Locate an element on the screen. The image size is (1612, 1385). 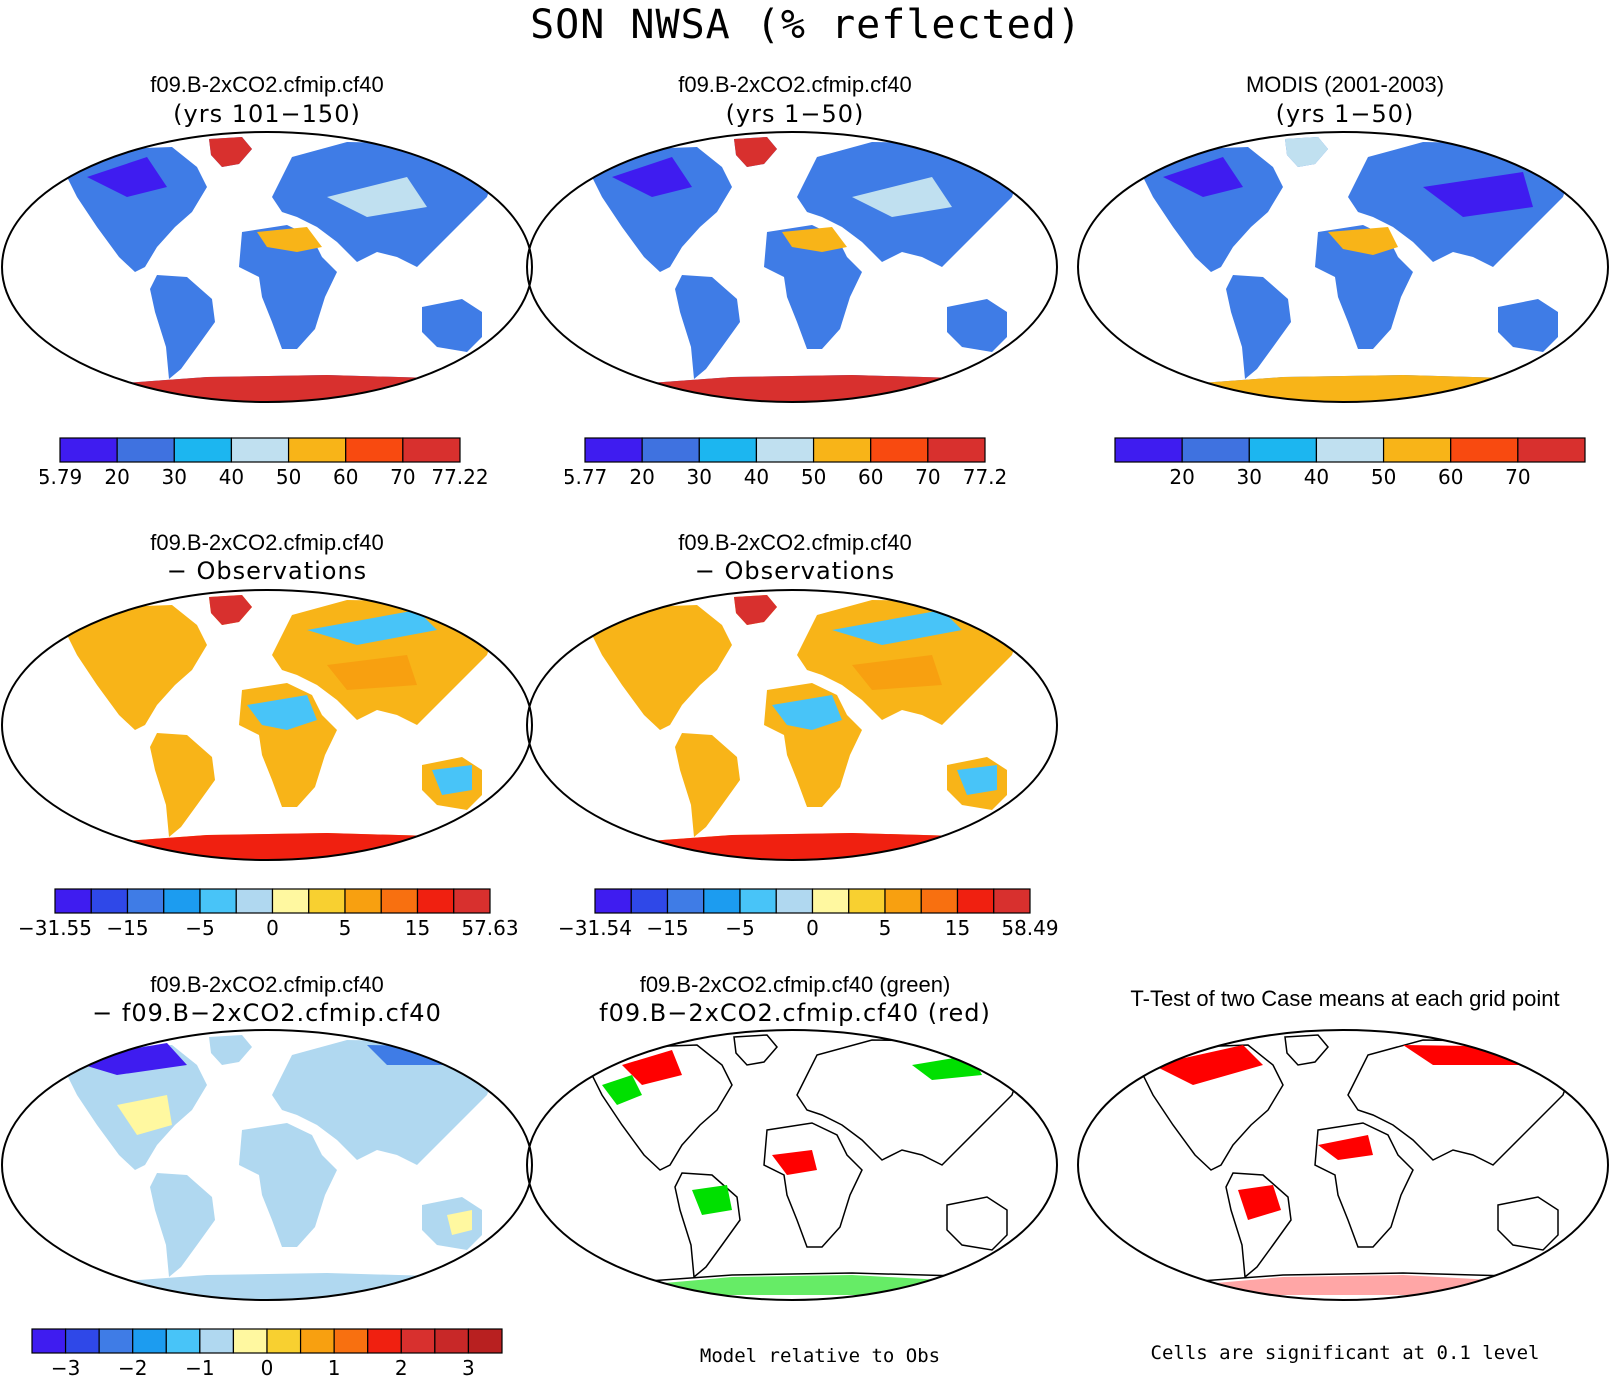
colorbar-tick-label: −31.54 is located at coordinates (595, 928).